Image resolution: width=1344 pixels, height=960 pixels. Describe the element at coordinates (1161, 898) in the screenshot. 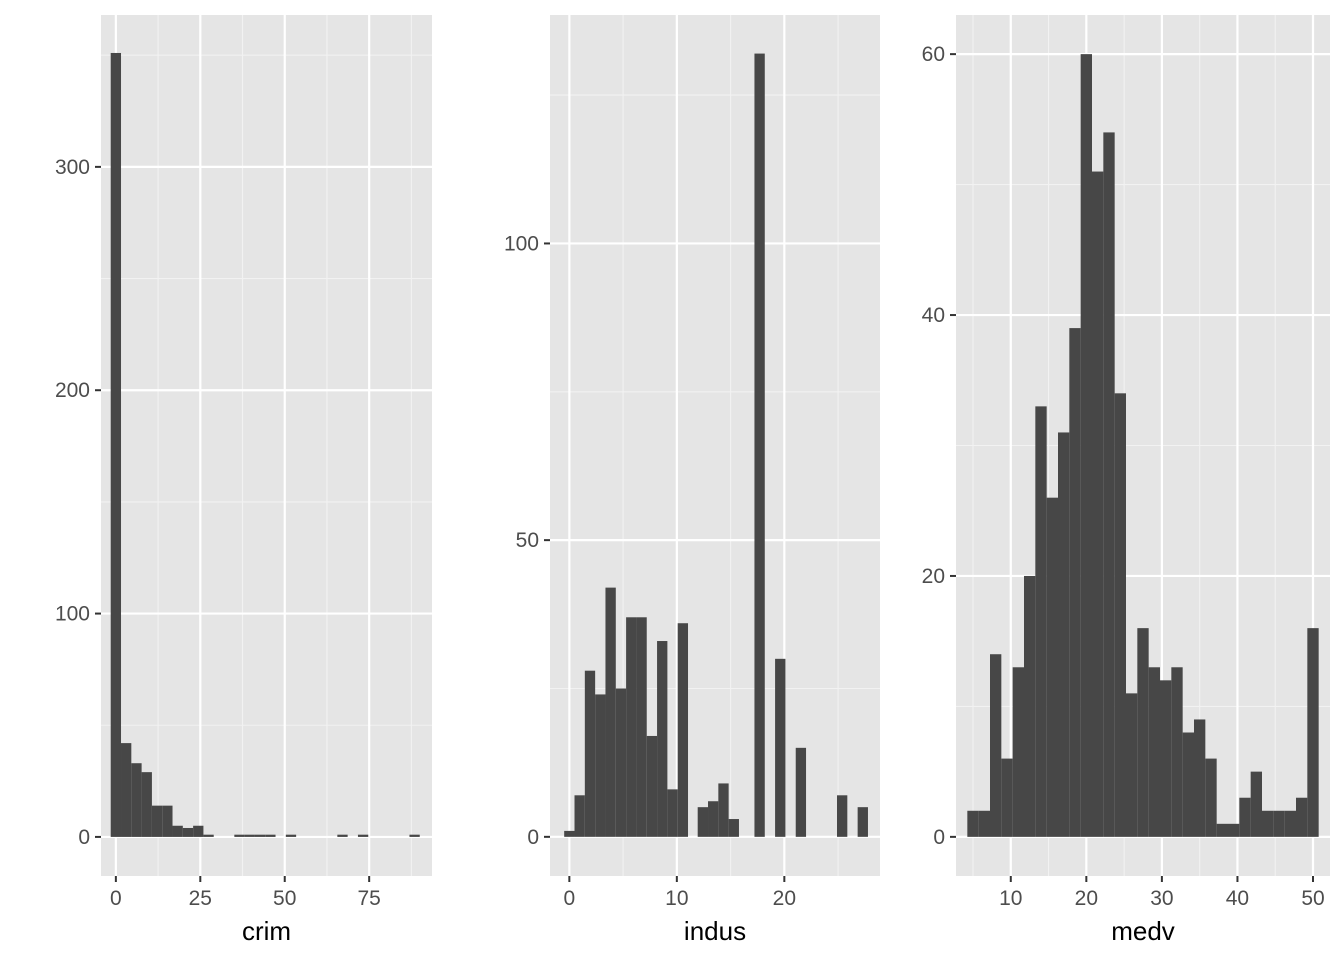

I see `x-tick-label: 30` at that location.